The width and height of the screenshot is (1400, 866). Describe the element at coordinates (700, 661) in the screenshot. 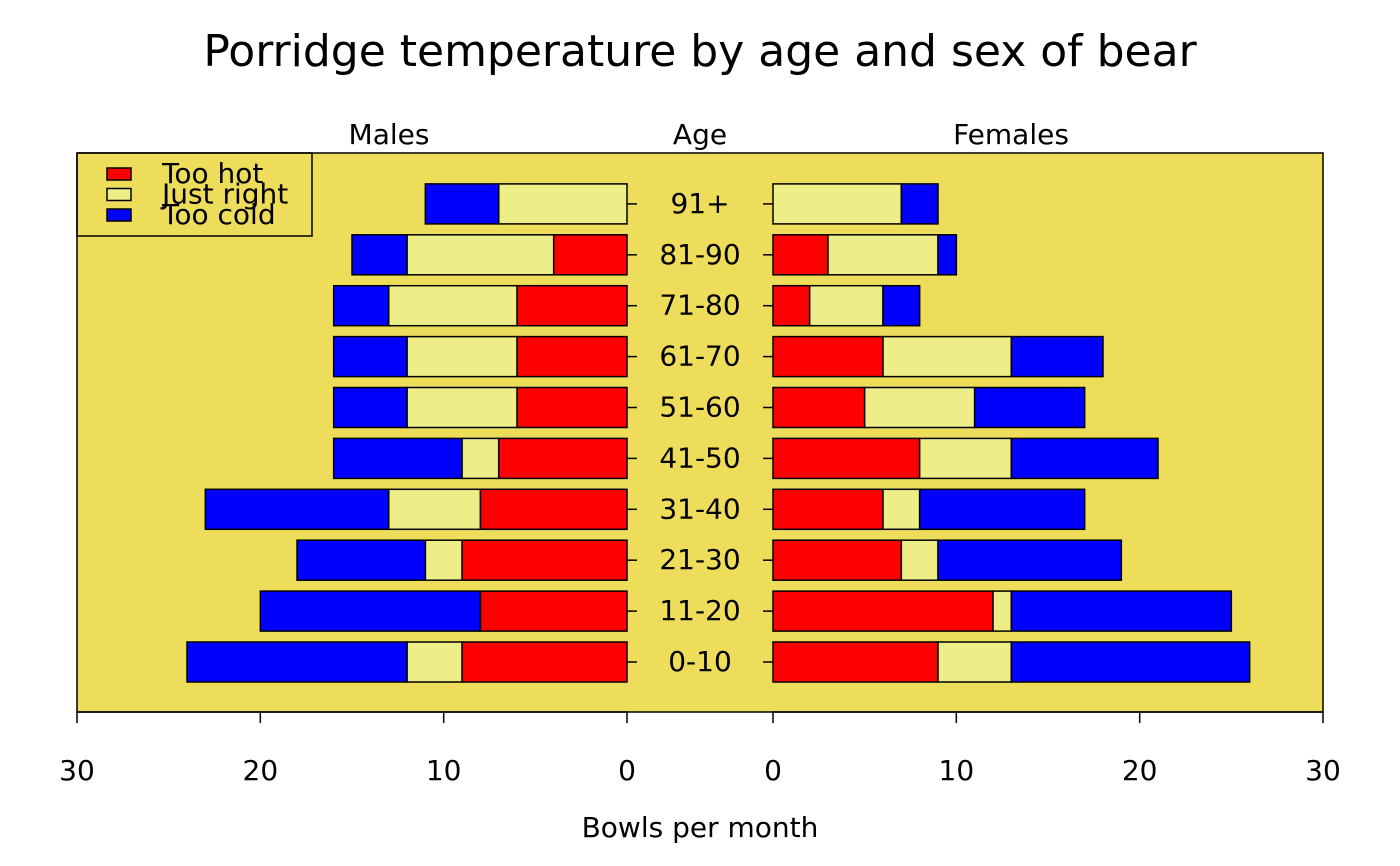

I see `category-label: 0-10` at that location.